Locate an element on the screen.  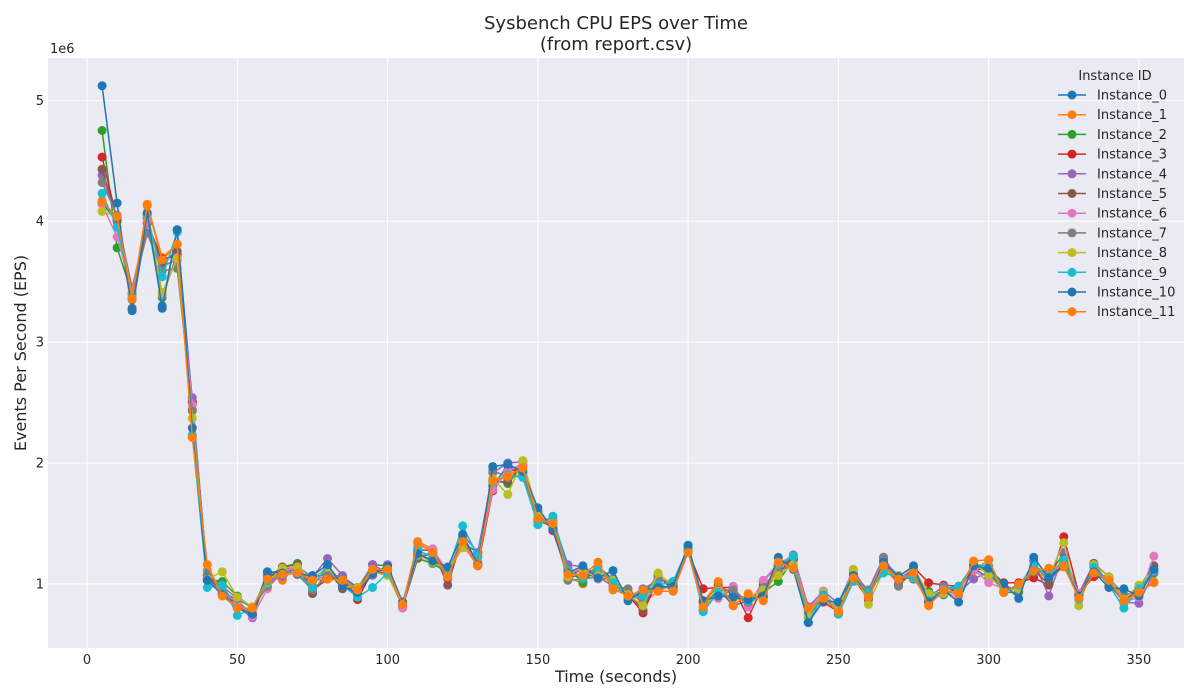
legend-label: Instance_0 is located at coordinates (1132, 96).